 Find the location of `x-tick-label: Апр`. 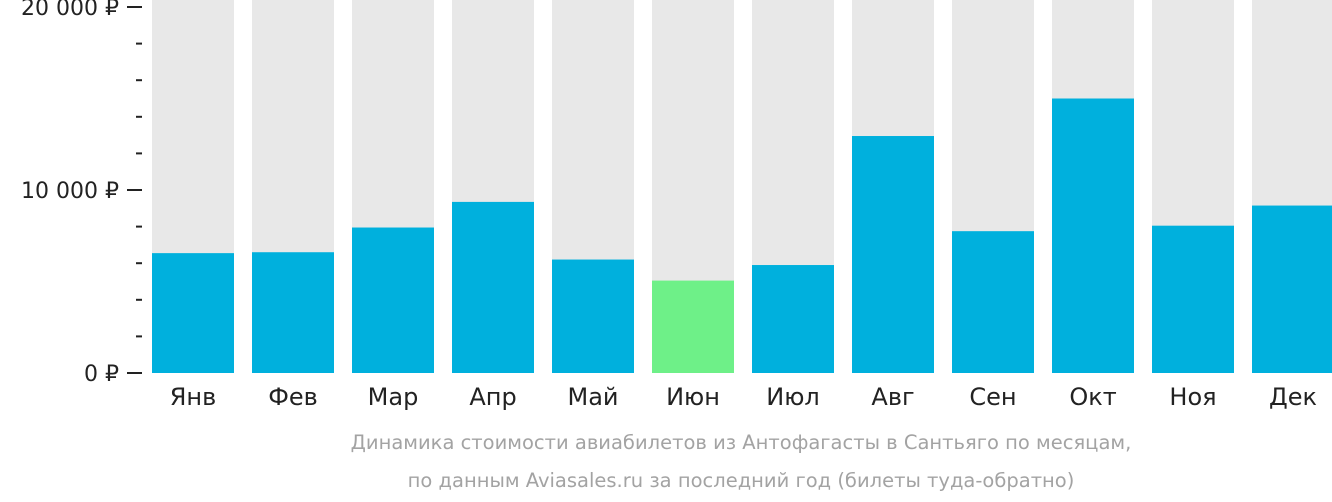

x-tick-label: Апр is located at coordinates (492, 397).